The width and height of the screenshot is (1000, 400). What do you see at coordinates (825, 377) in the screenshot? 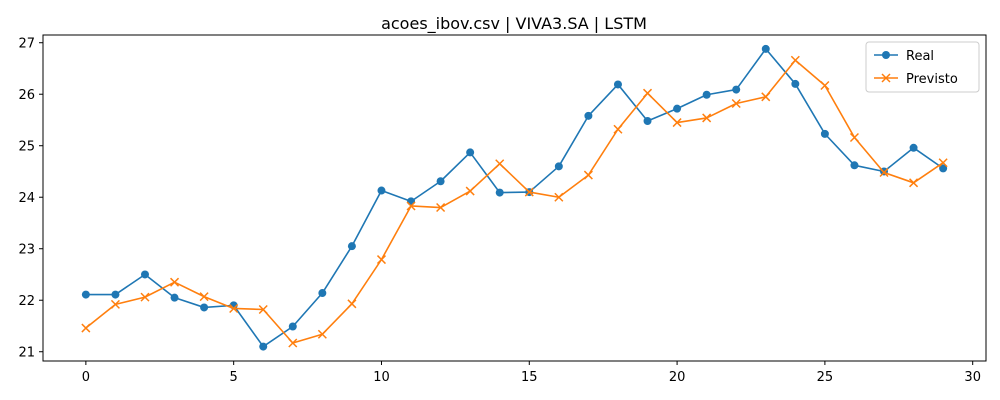
I see `x-tick-label: 25` at bounding box center [825, 377].